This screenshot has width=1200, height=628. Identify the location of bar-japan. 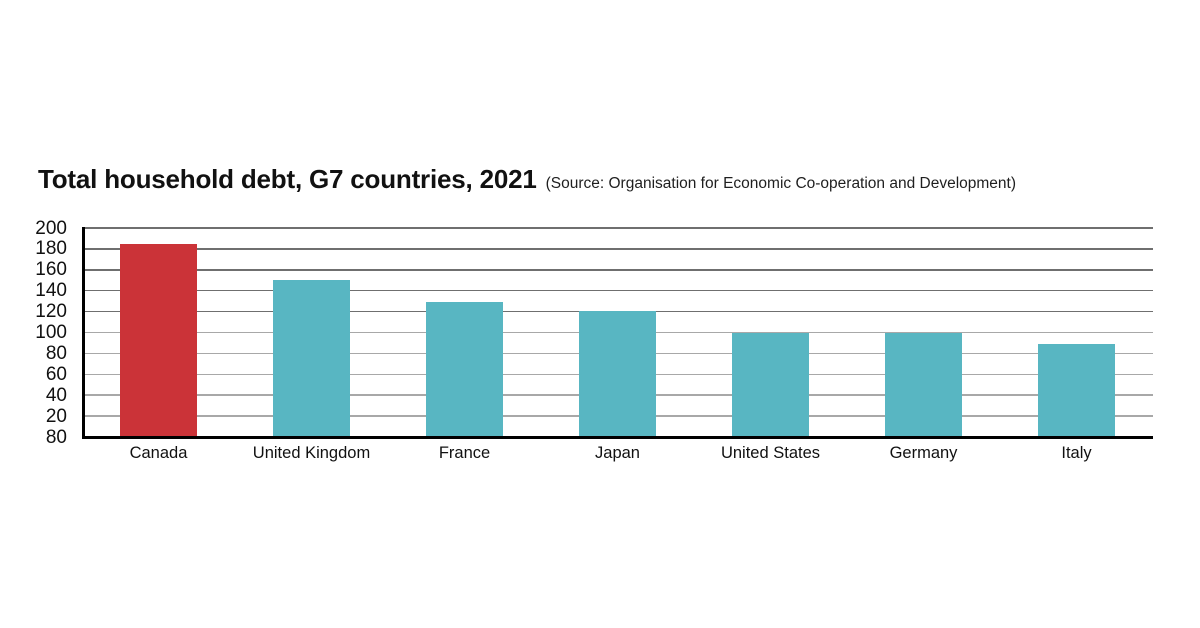
(617, 373).